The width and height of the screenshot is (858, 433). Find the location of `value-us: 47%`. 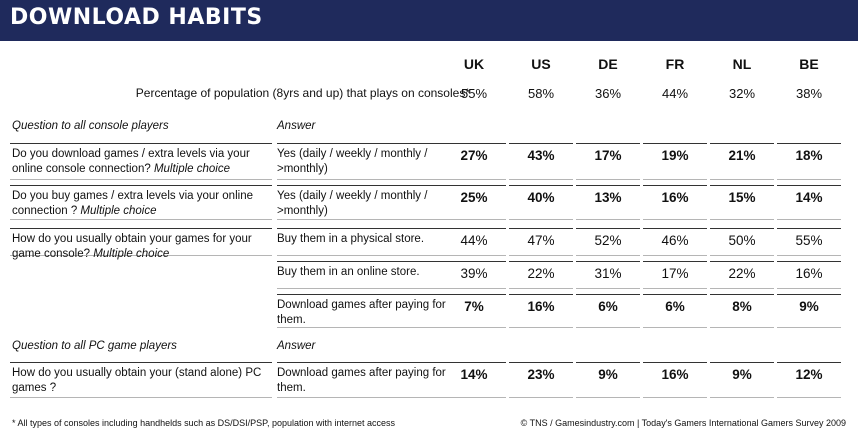

value-us: 47% is located at coordinates (541, 240).